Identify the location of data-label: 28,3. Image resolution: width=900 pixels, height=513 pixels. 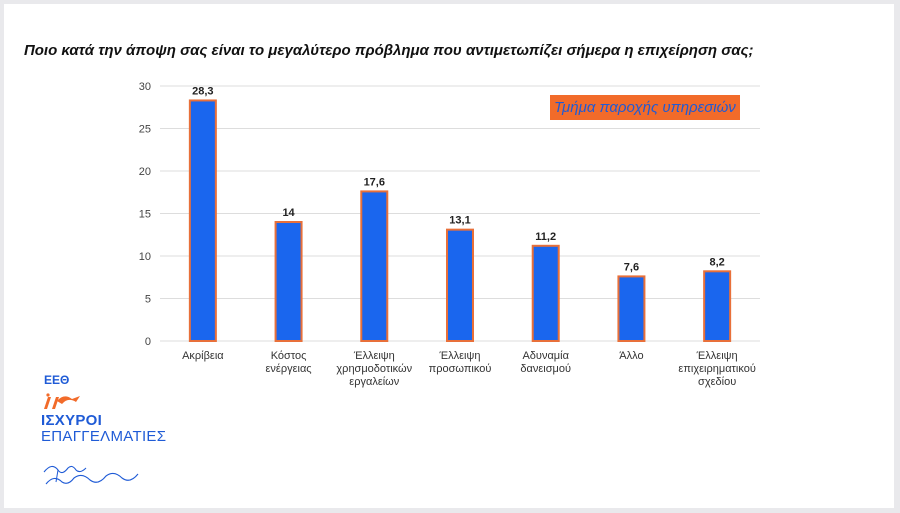
(202, 91).